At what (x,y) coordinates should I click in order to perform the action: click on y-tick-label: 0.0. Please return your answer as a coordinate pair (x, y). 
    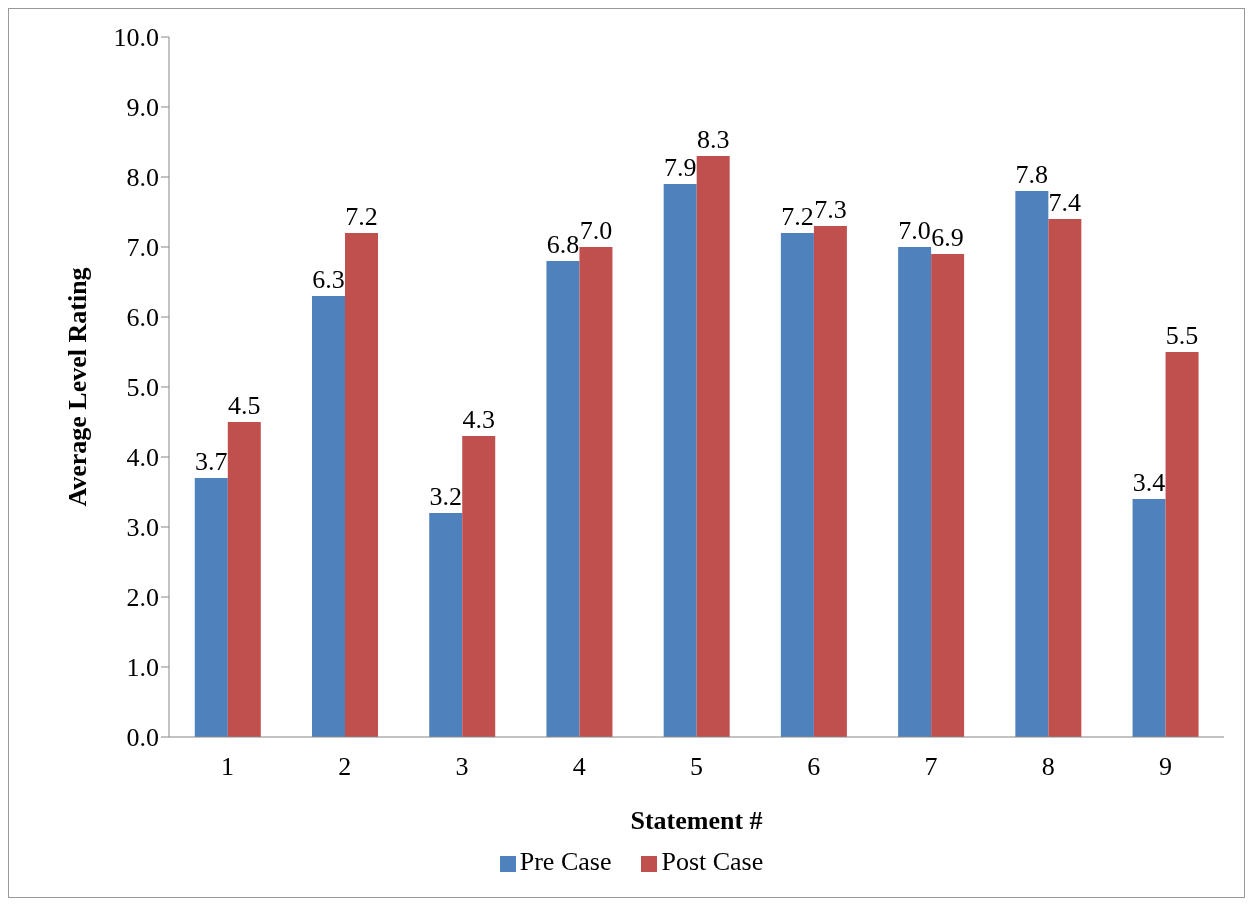
    Looking at the image, I should click on (142, 738).